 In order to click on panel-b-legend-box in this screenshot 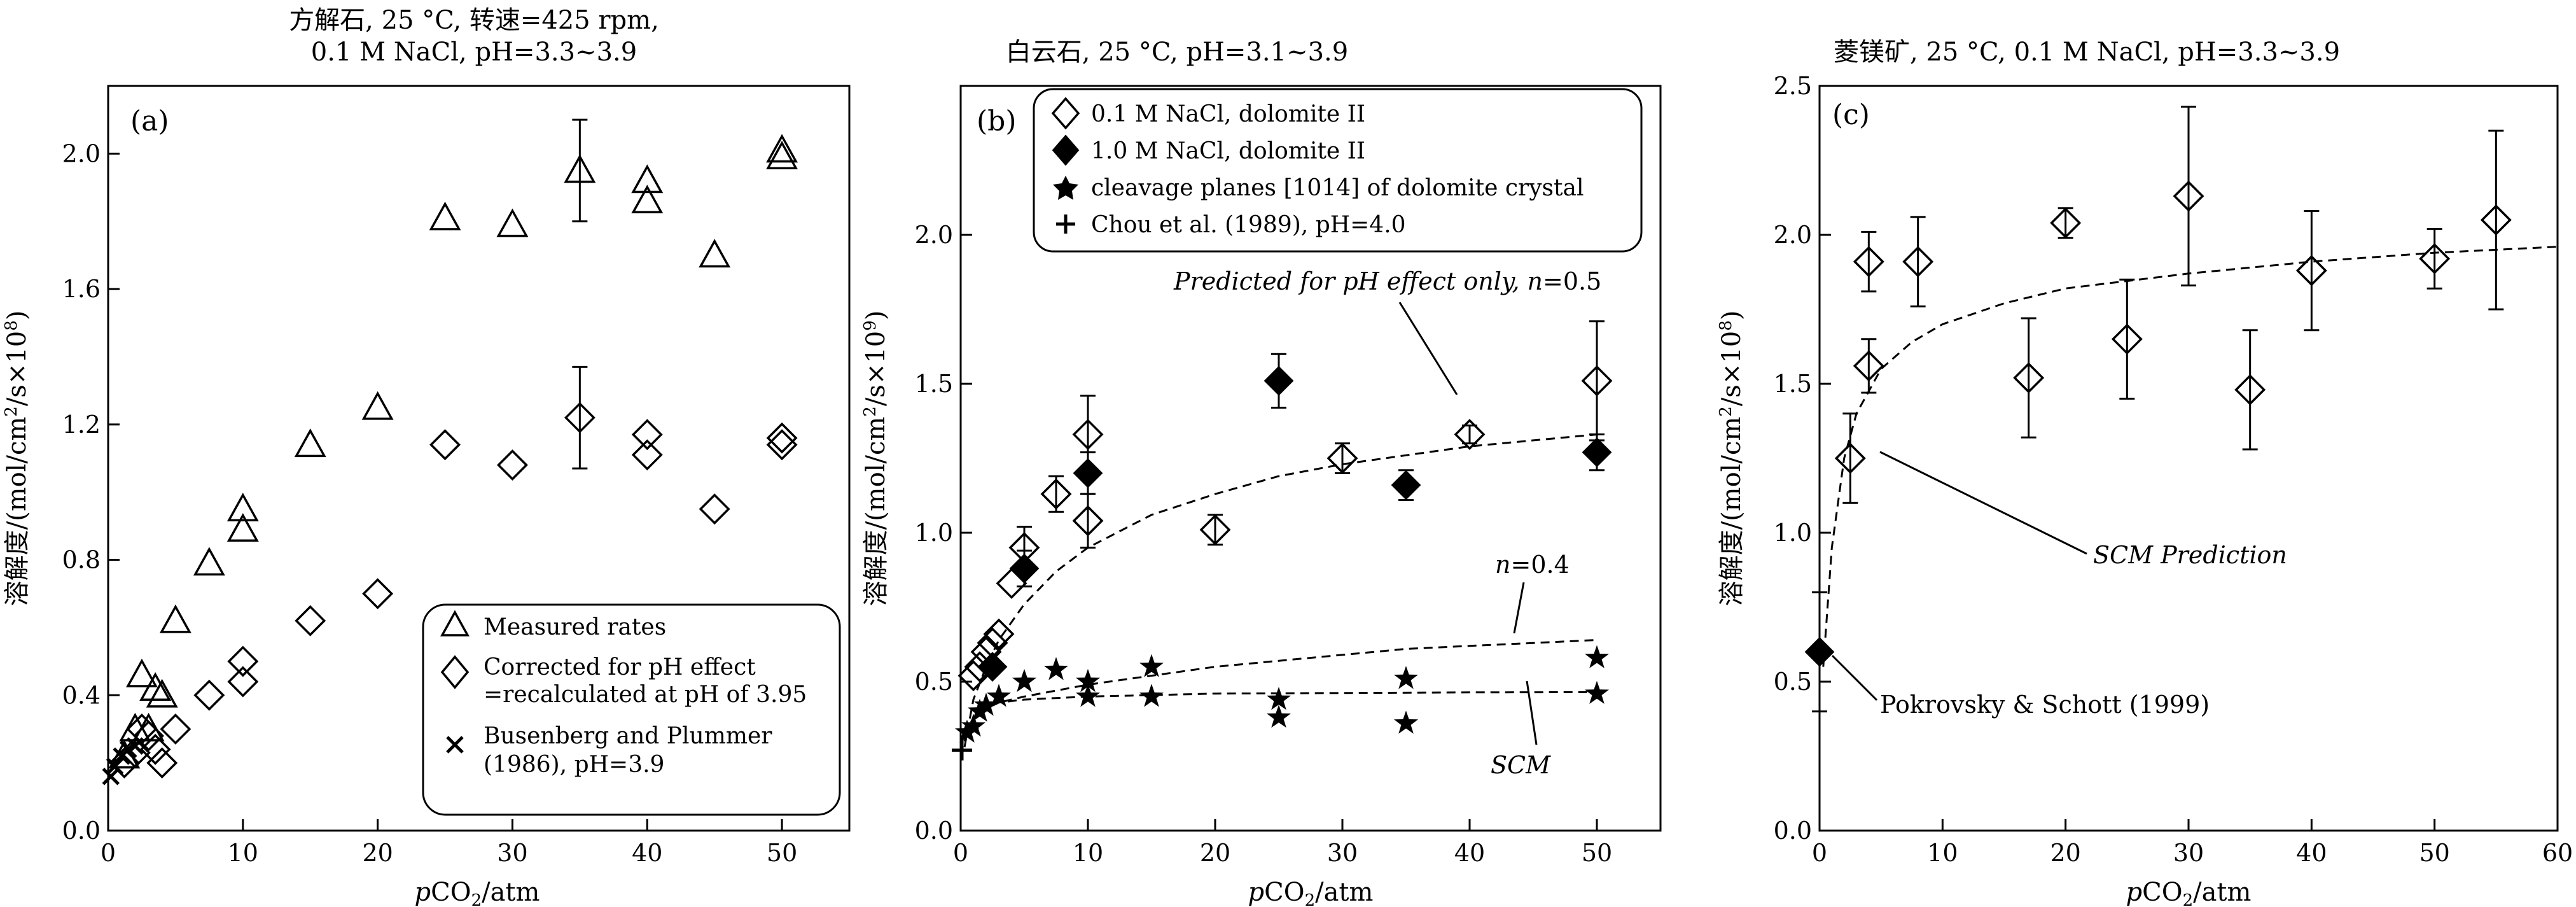, I will do `click(1338, 171)`.